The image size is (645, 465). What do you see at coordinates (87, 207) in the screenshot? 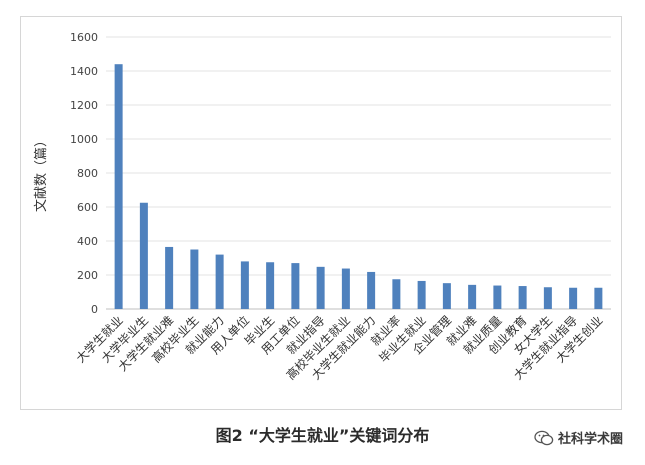
I see `y-tick-label: 600` at bounding box center [87, 207].